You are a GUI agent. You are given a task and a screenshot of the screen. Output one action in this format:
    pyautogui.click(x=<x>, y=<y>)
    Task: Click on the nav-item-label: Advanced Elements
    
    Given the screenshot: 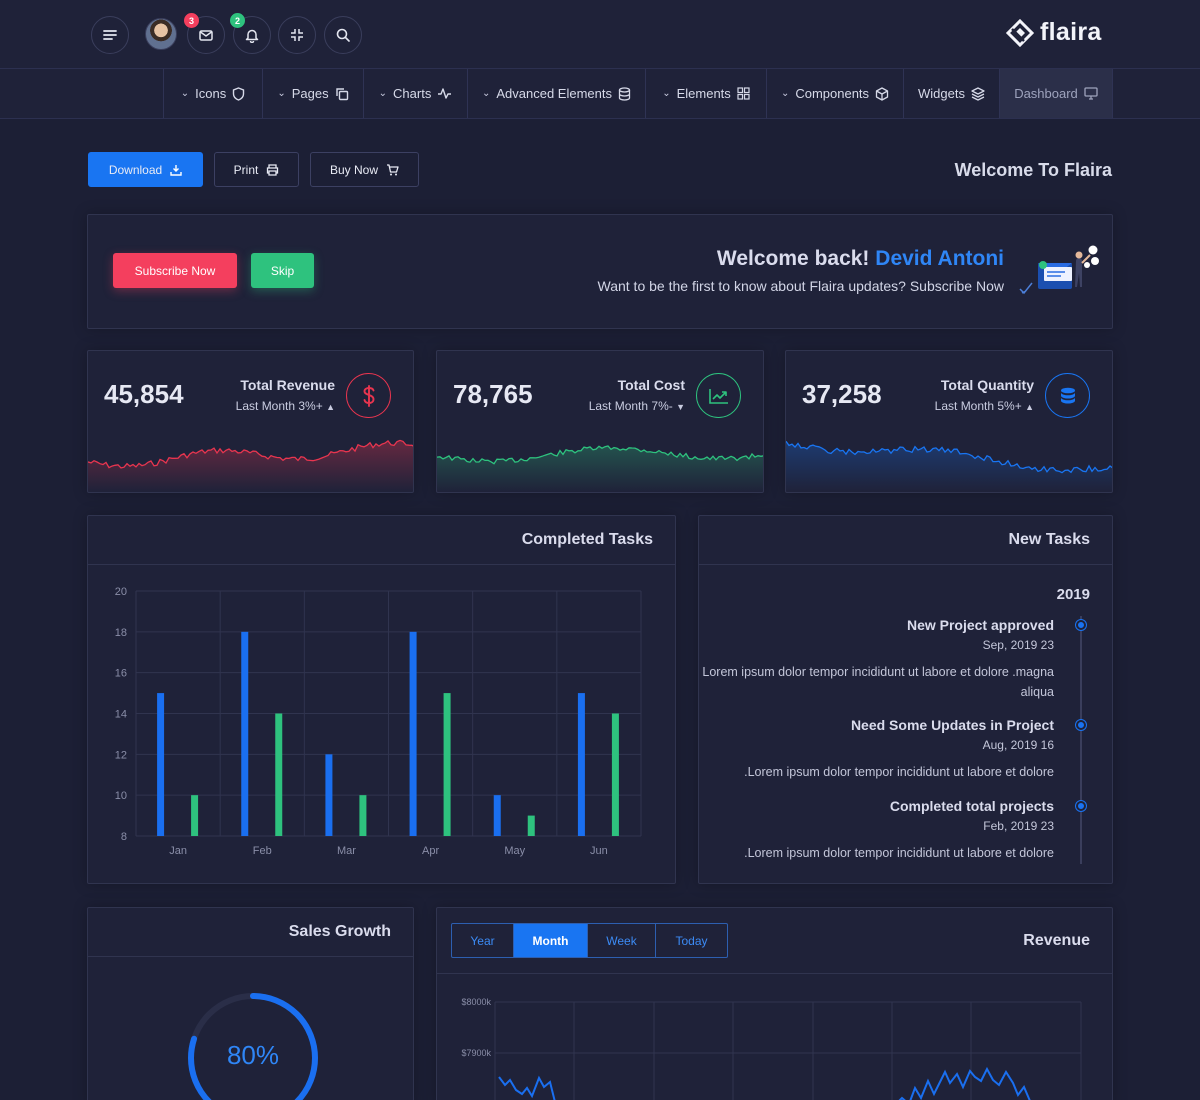 What is the action you would take?
    pyautogui.click(x=554, y=93)
    